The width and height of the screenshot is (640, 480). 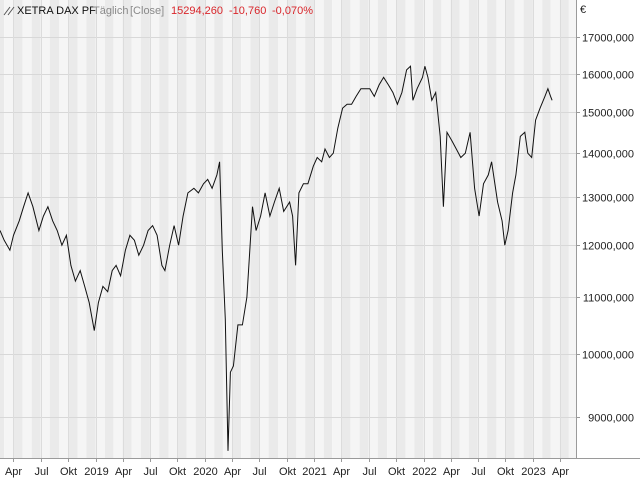 What do you see at coordinates (205, 472) in the screenshot?
I see `x-tick-label: 2020` at bounding box center [205, 472].